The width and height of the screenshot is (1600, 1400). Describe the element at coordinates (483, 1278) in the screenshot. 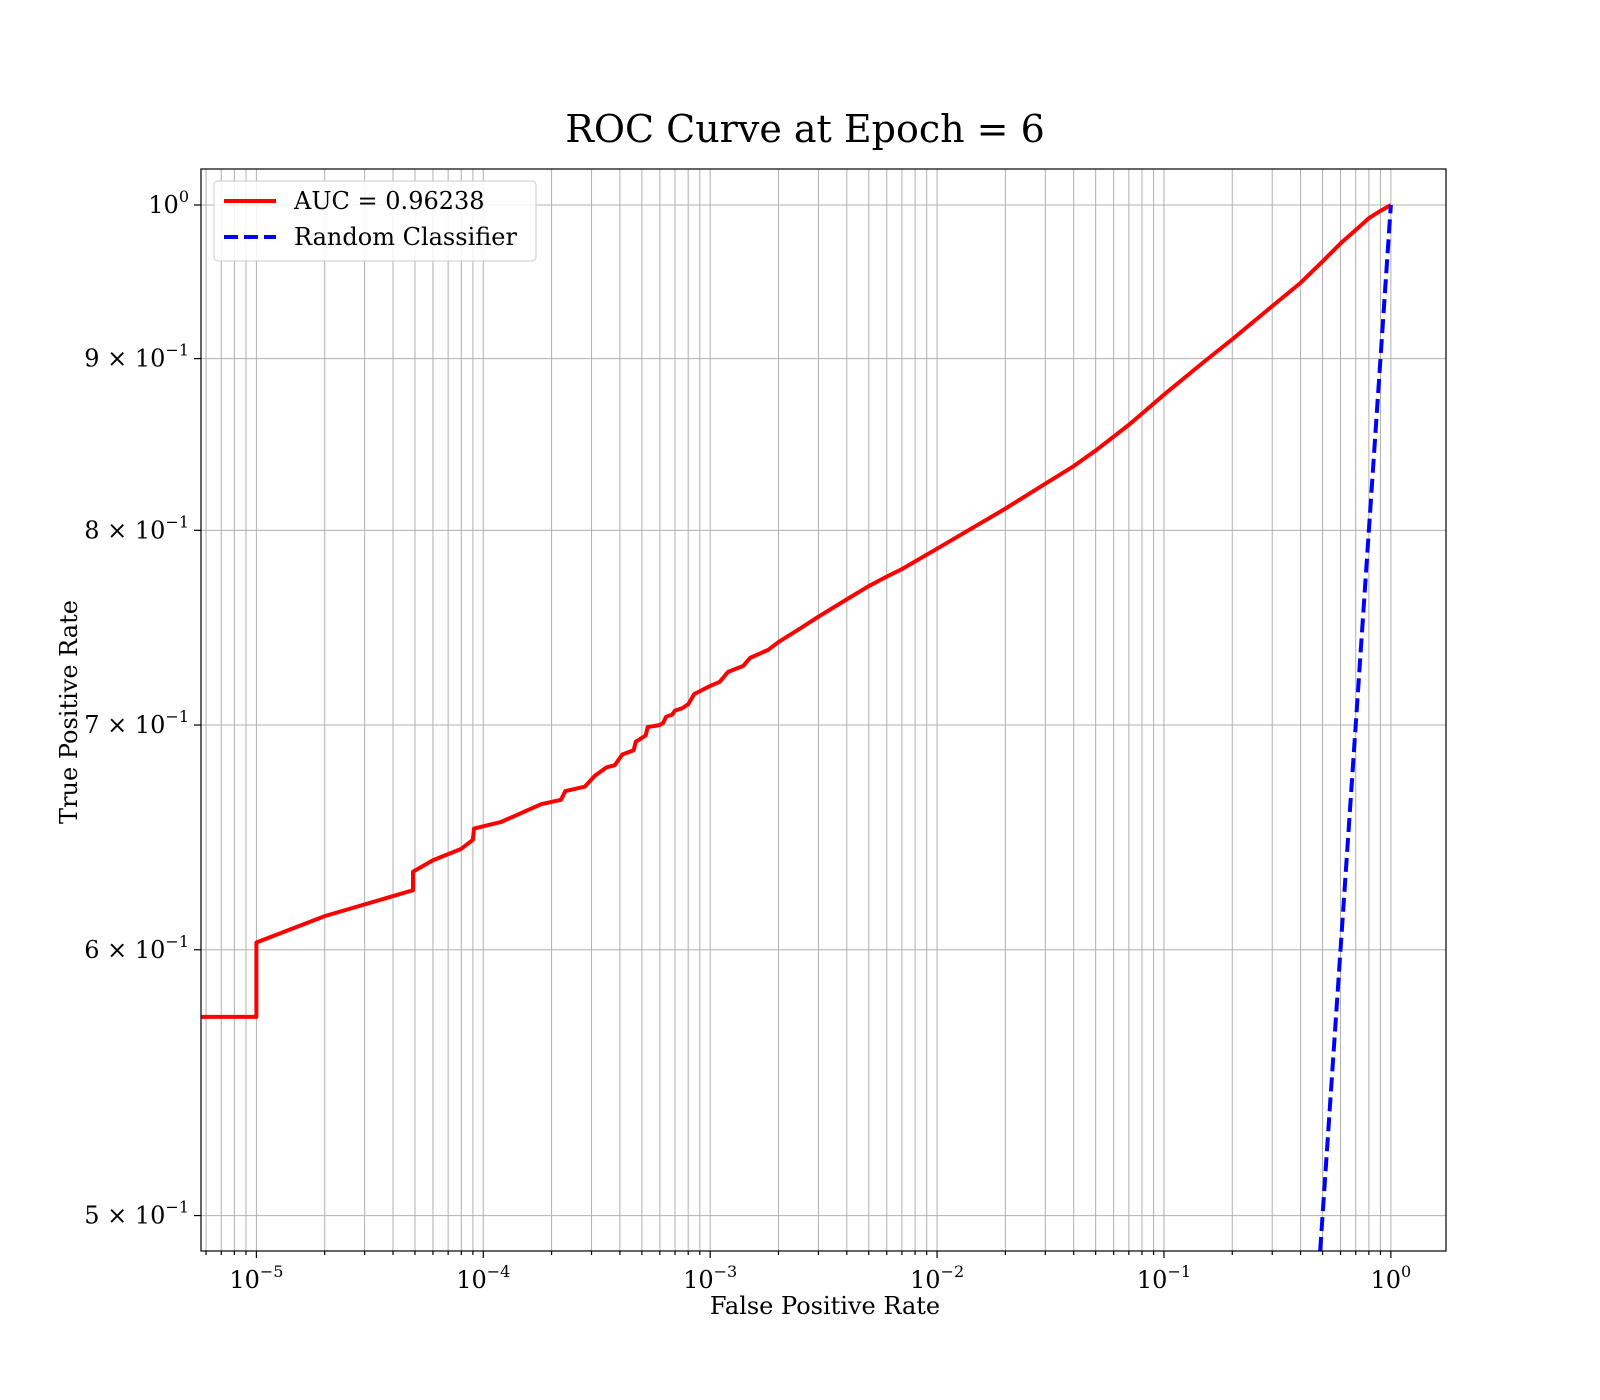

I see `x-tick-label: 10⁻⁴` at that location.